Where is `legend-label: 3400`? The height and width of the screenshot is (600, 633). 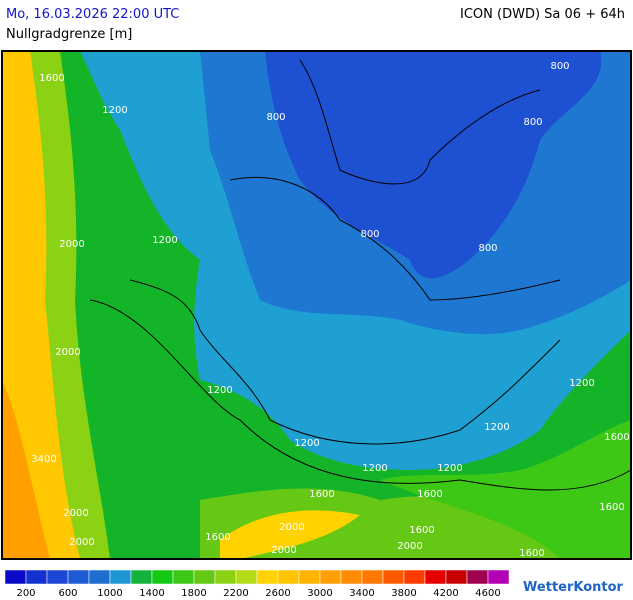 legend-label: 3400 is located at coordinates (361, 593).